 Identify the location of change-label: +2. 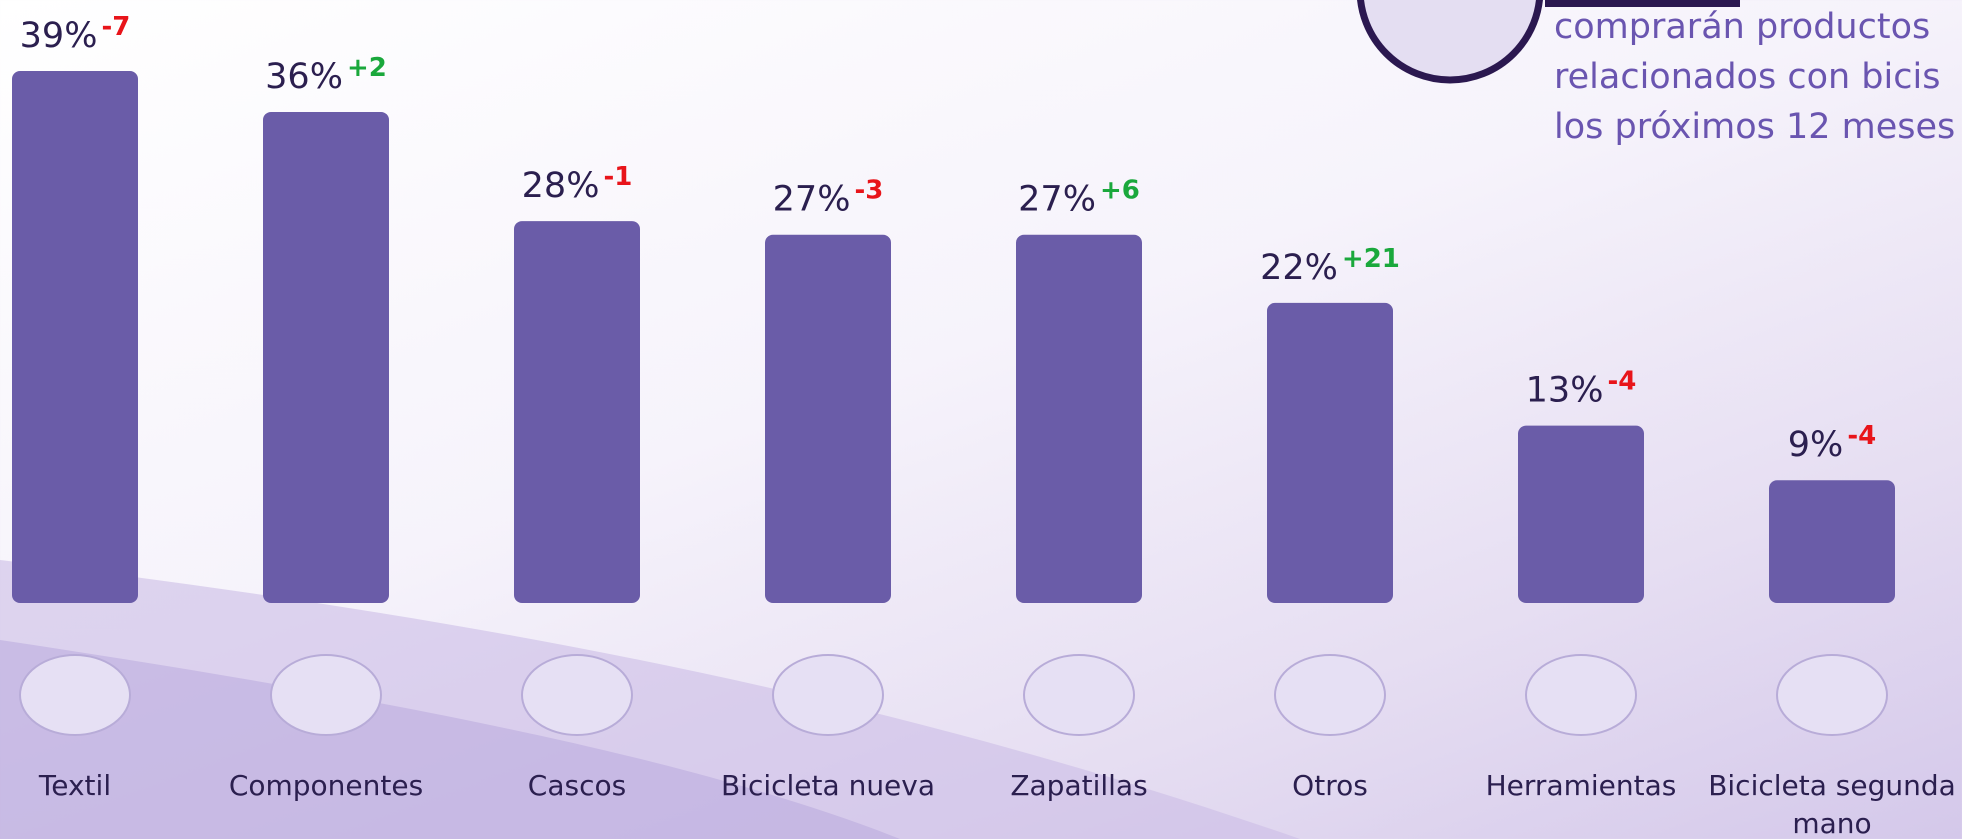
(367, 68).